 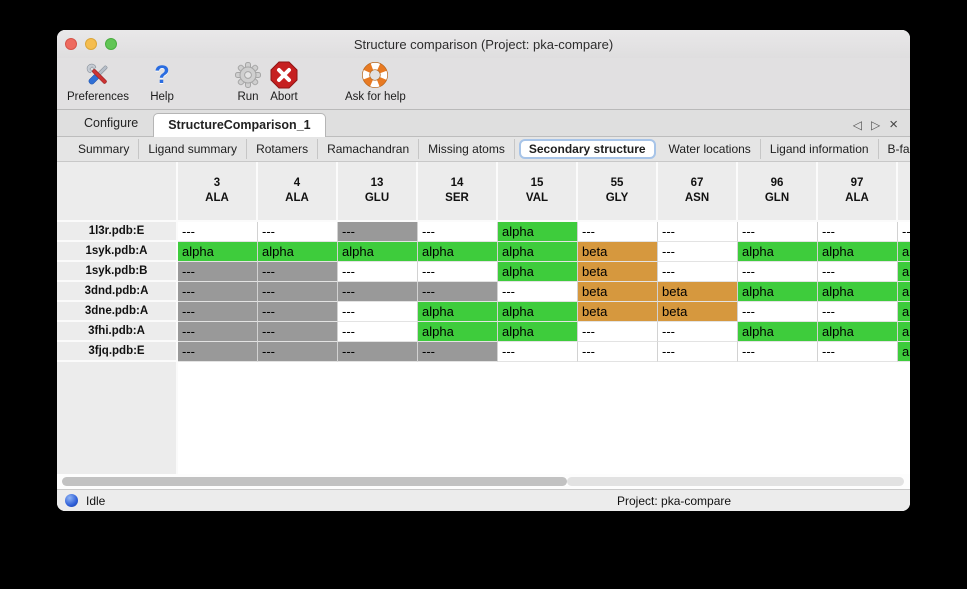 What do you see at coordinates (283, 149) in the screenshot?
I see `subtab-rotamers: Rotamers` at bounding box center [283, 149].